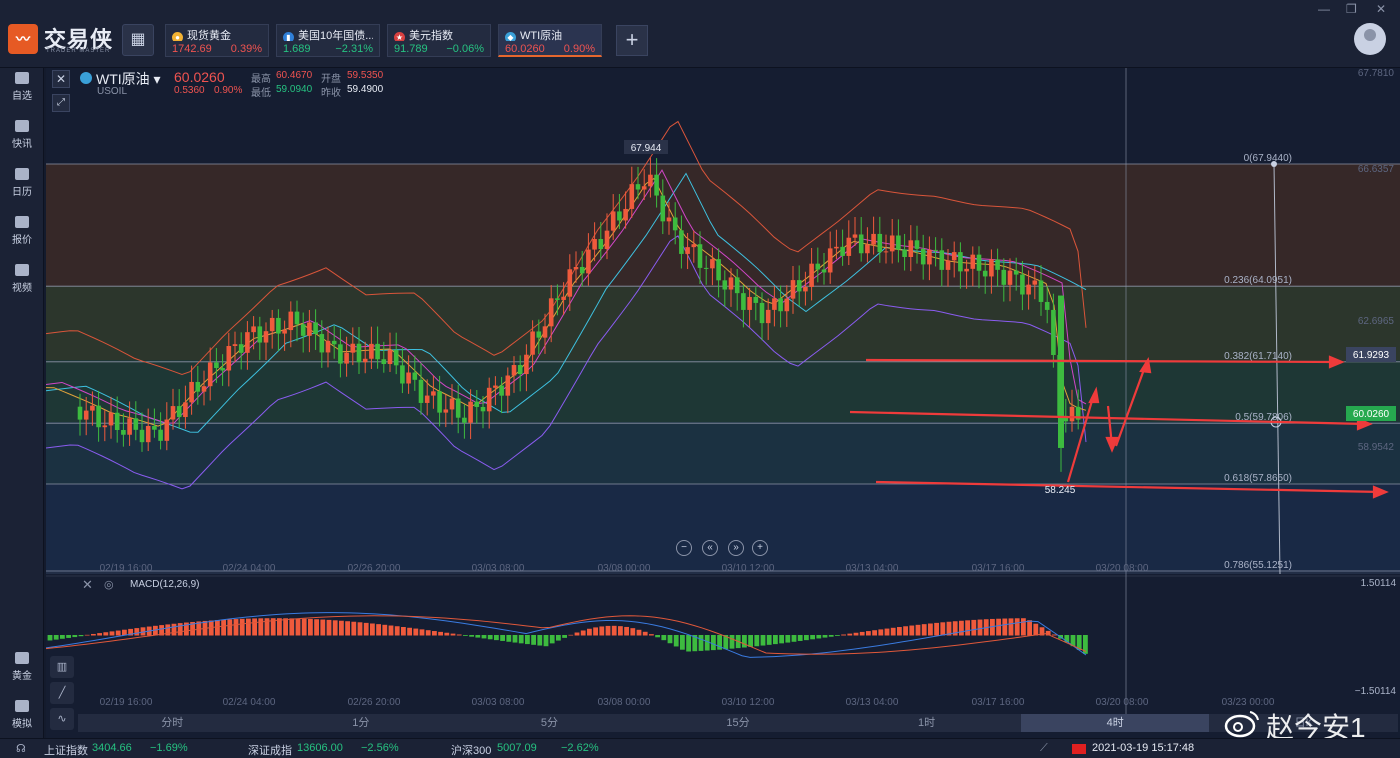 This screenshot has height=758, width=1400. I want to click on macd-max-label: 1.50114, so click(1379, 583).